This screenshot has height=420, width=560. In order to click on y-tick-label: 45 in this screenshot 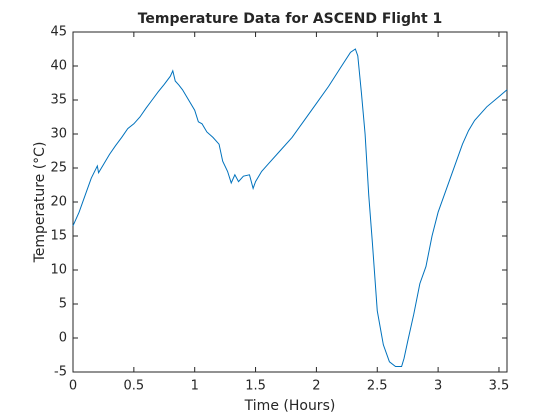, I will do `click(58, 32)`.